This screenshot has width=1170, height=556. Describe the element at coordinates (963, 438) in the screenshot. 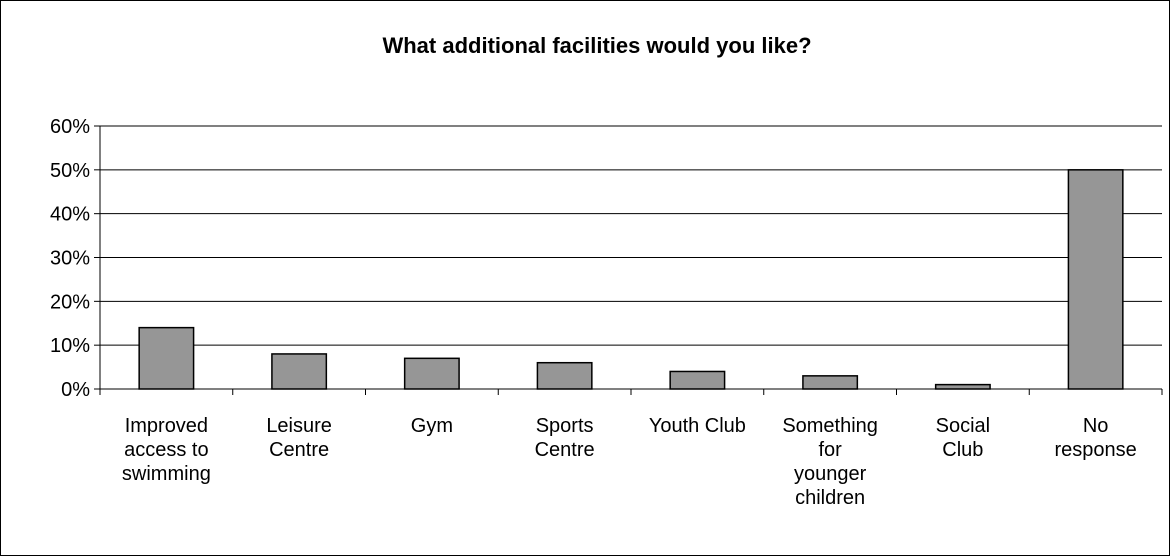

I see `x-category-label: Social Club` at that location.